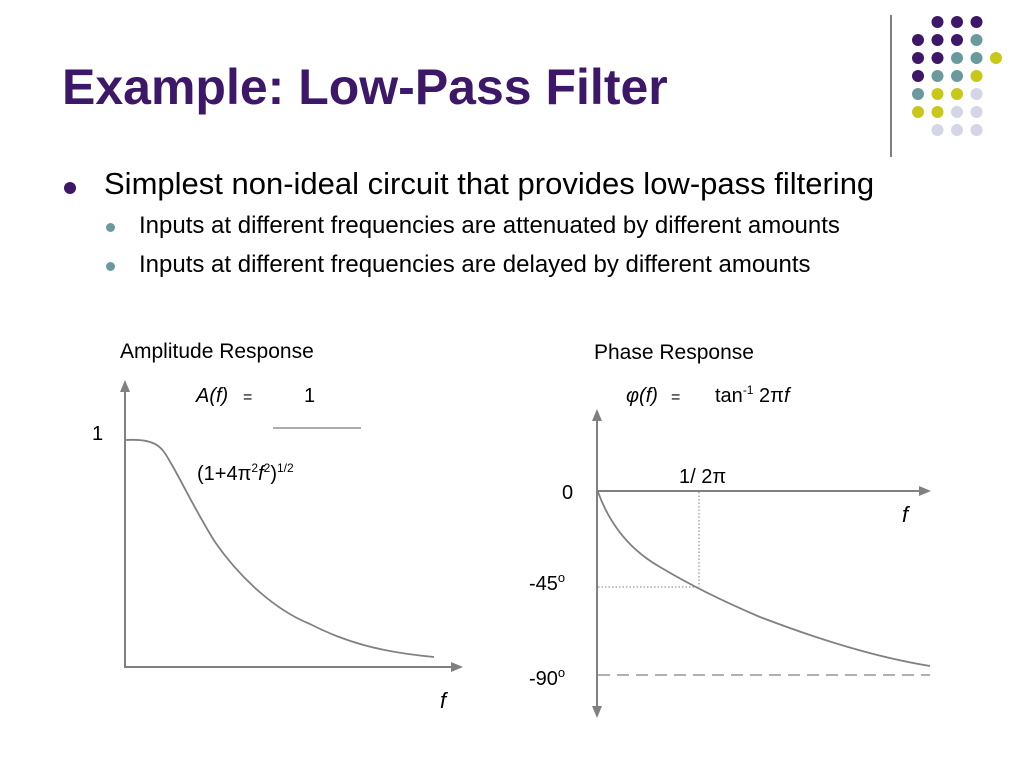  What do you see at coordinates (211, 396) in the screenshot?
I see `amplitude-formula-lhs: A(f)` at bounding box center [211, 396].